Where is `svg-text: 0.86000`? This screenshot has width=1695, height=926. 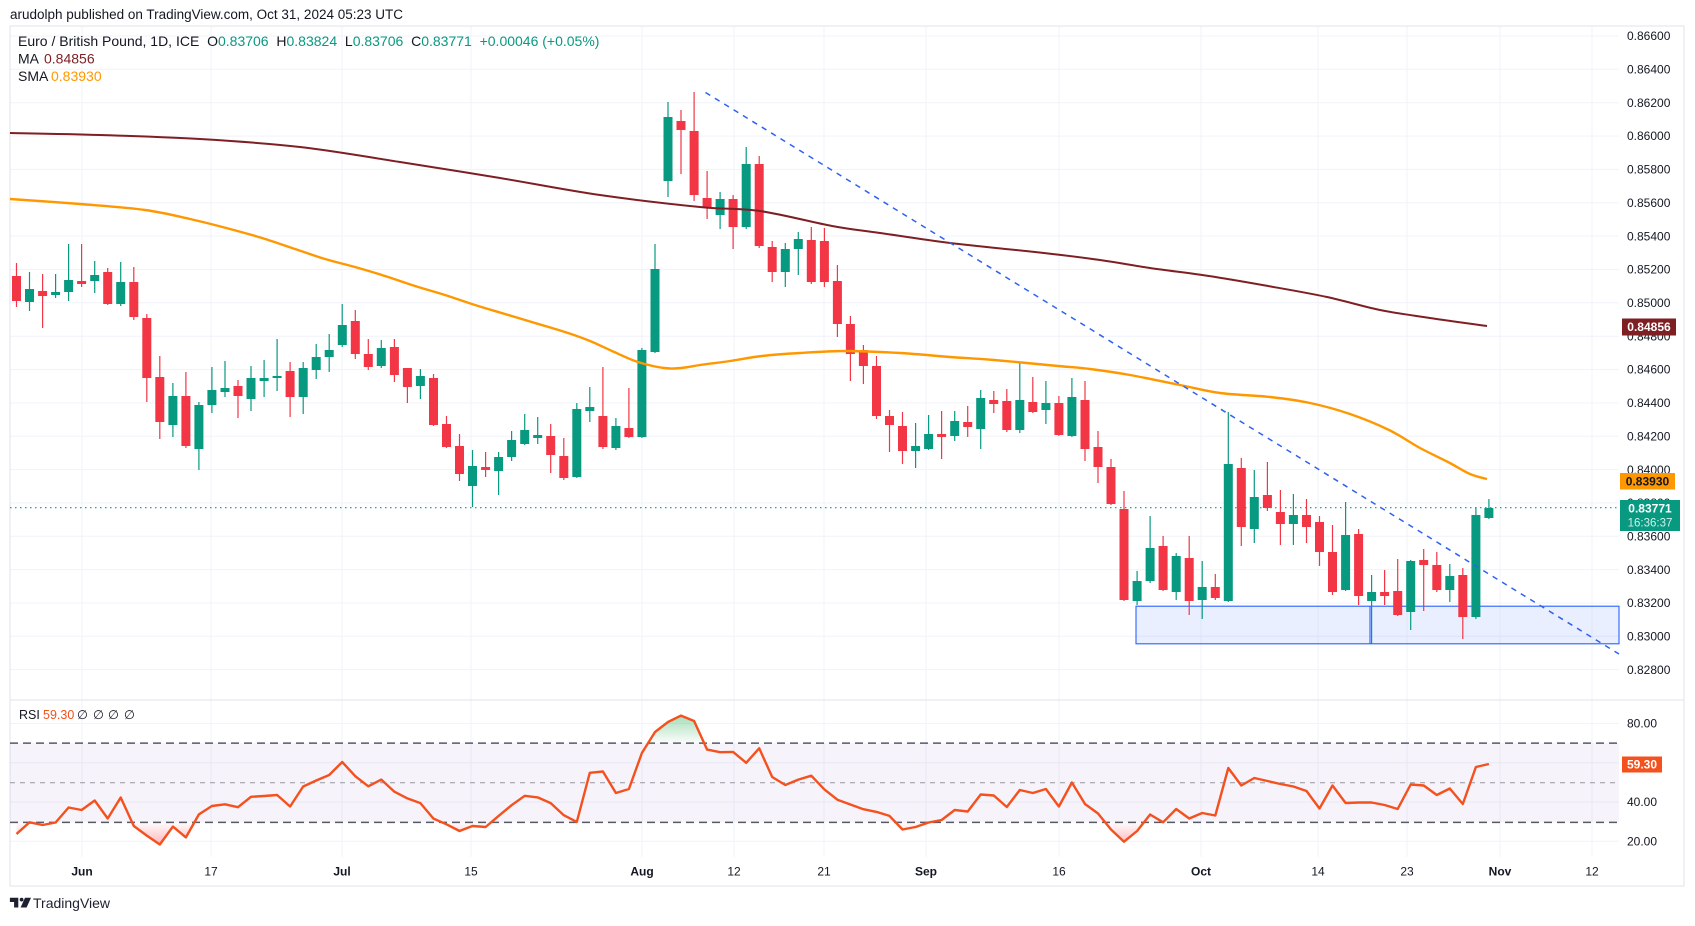 svg-text: 0.86000 is located at coordinates (1649, 136).